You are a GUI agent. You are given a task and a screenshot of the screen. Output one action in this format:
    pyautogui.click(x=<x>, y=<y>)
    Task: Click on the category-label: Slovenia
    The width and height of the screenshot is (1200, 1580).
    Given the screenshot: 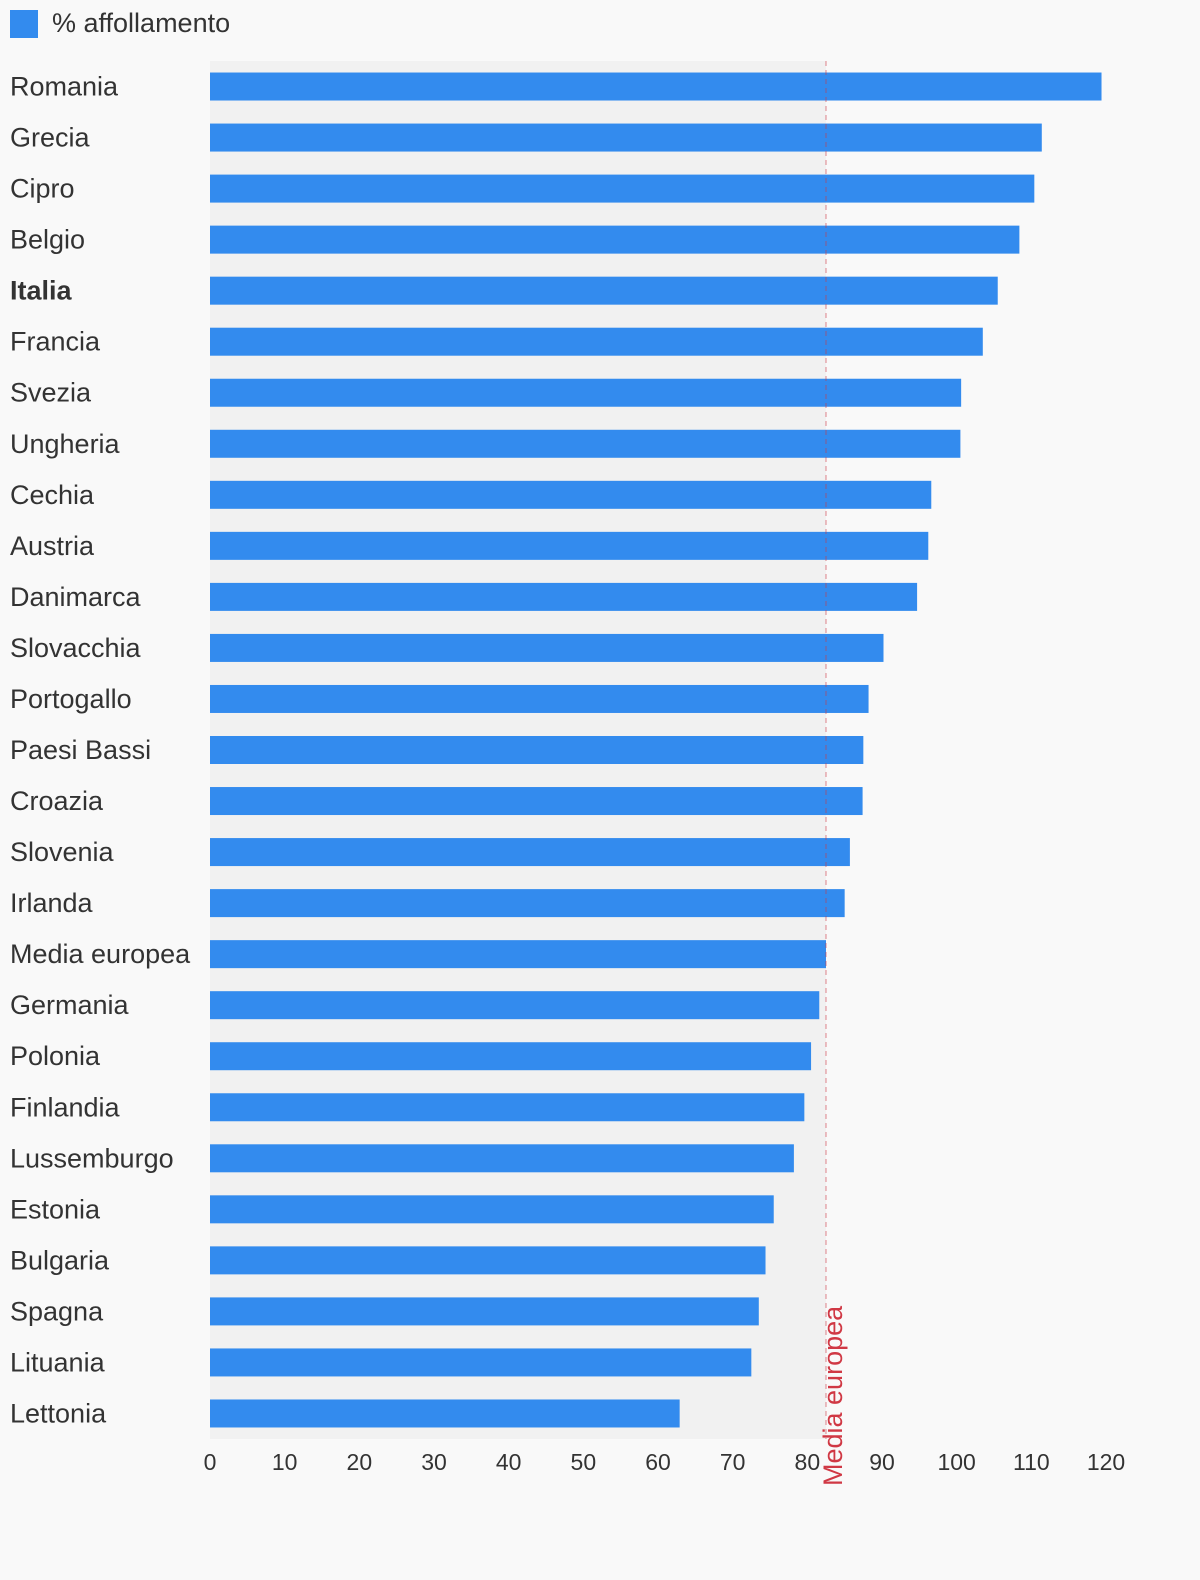 What is the action you would take?
    pyautogui.click(x=62, y=852)
    